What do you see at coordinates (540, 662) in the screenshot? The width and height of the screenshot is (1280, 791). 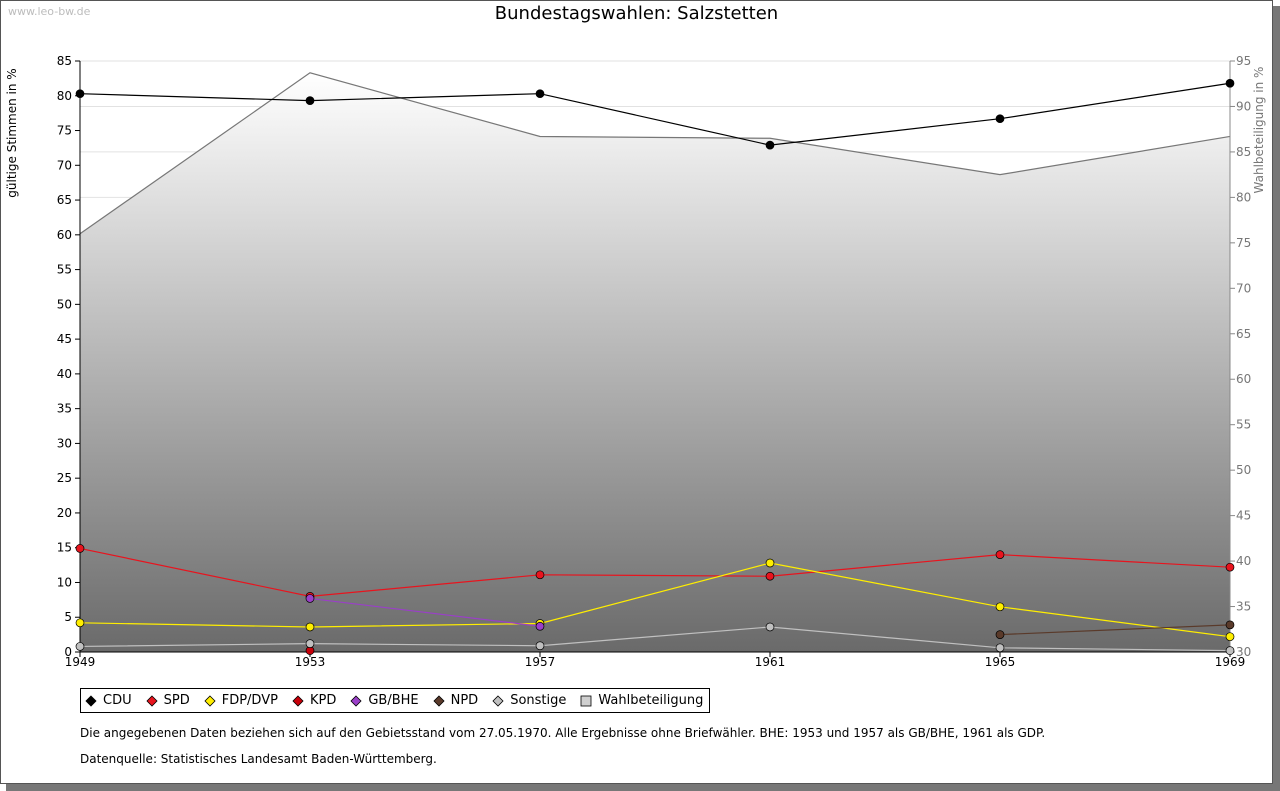 I see `x-tick-label: 1957` at bounding box center [540, 662].